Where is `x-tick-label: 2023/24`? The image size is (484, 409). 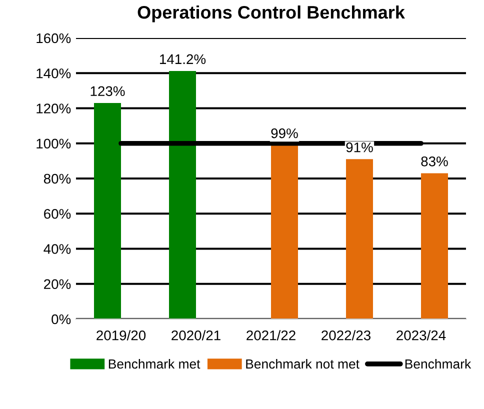 x-tick-label: 2023/24 is located at coordinates (421, 335).